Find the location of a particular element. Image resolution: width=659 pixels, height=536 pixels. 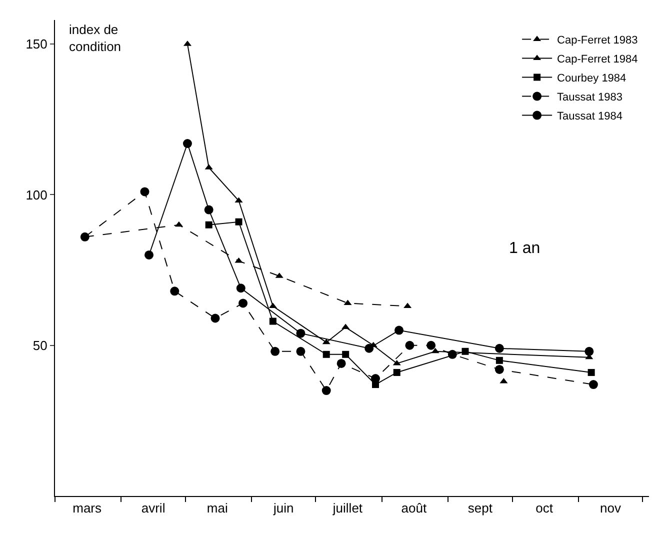

y-tick-label: 150 is located at coordinates (37, 44).